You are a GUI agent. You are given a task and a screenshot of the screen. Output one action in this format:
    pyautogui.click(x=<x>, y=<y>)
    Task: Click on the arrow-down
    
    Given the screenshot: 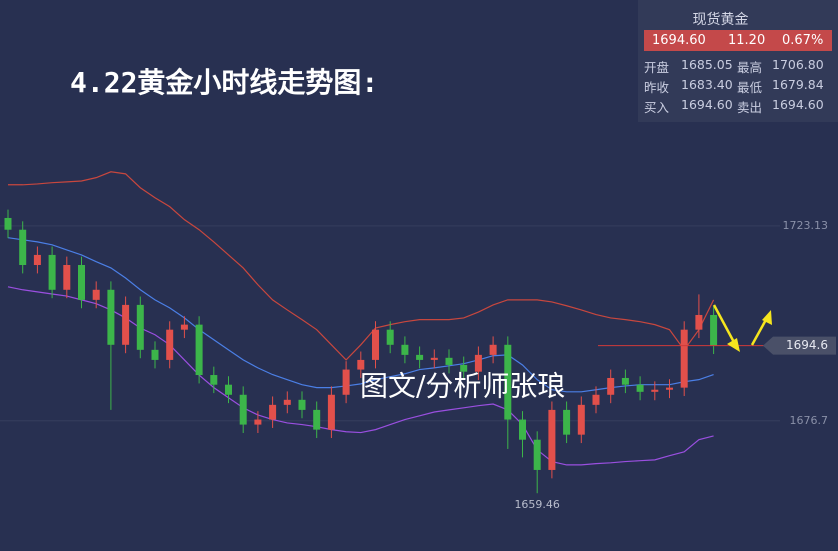 What is the action you would take?
    pyautogui.click(x=725, y=325)
    